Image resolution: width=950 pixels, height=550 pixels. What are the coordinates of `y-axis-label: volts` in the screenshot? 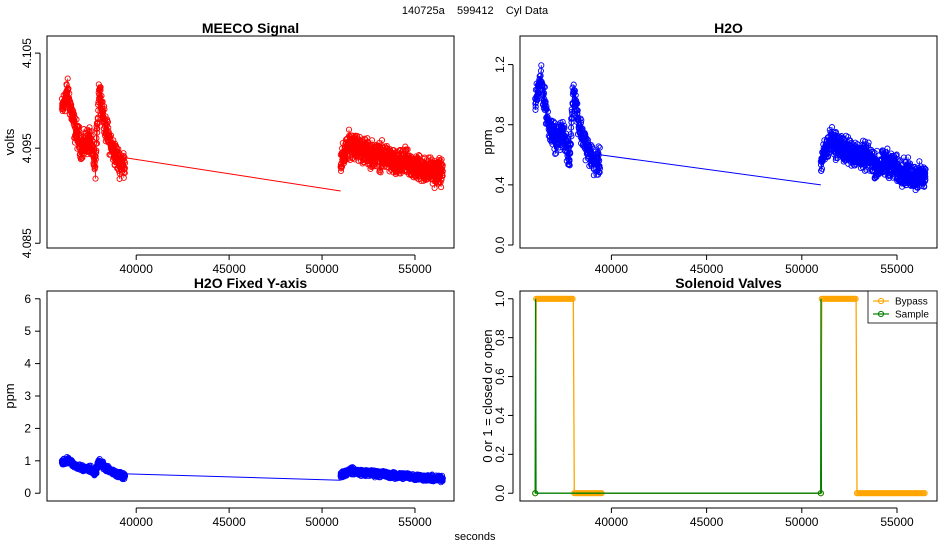 It's located at (9, 141).